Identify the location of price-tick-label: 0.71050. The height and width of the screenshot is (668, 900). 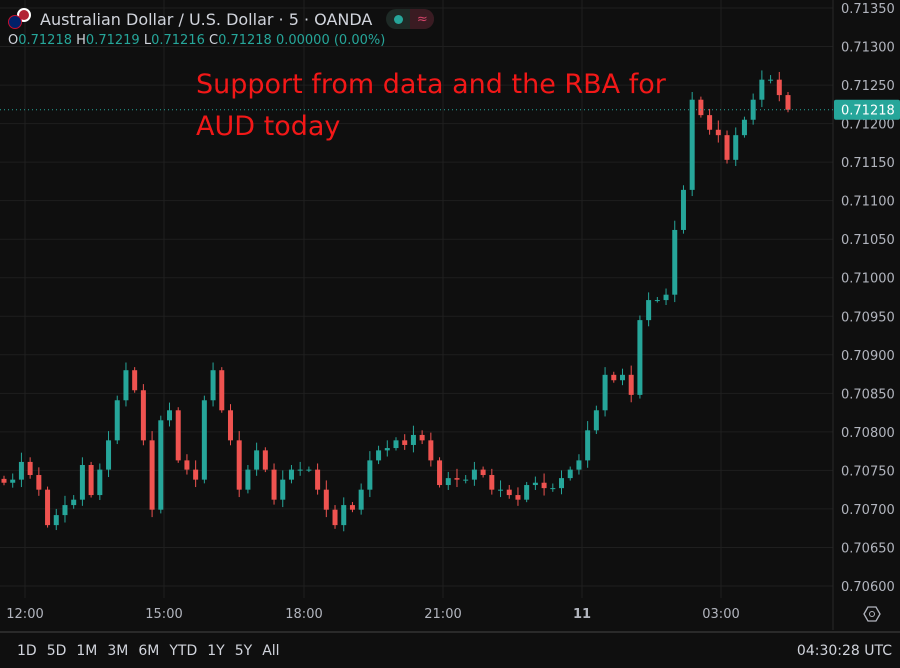
(868, 240).